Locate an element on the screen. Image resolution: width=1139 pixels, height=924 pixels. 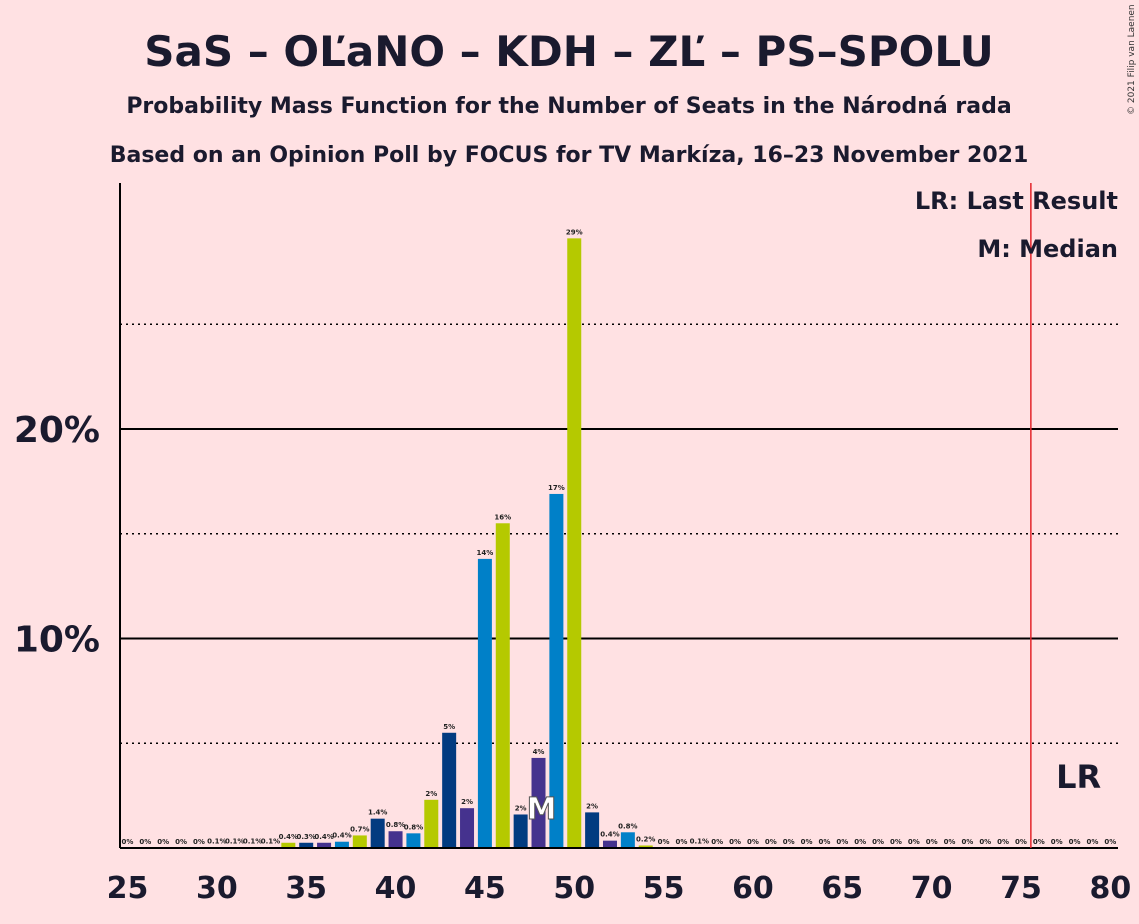
bar-label-38: 0.7% is located at coordinates (359, 829).